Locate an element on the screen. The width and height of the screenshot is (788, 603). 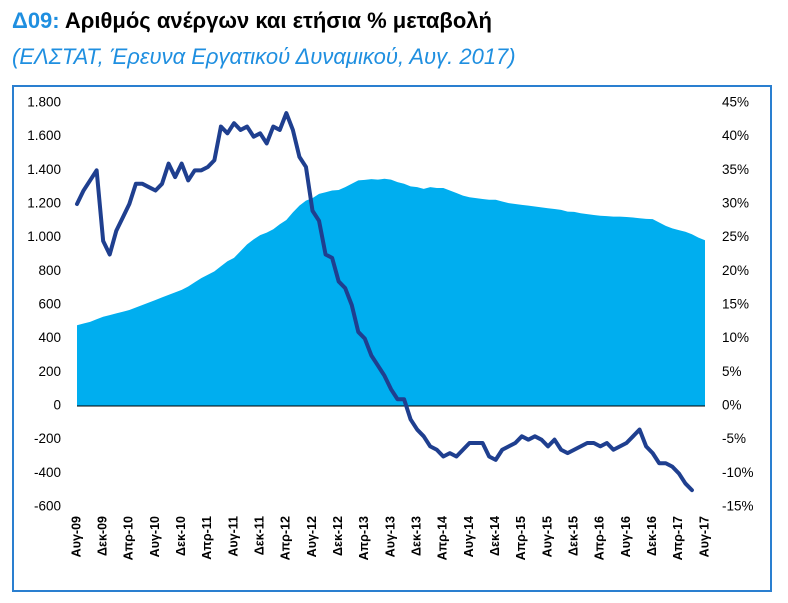
y-tick-label: 1.200 is located at coordinates (44, 203).